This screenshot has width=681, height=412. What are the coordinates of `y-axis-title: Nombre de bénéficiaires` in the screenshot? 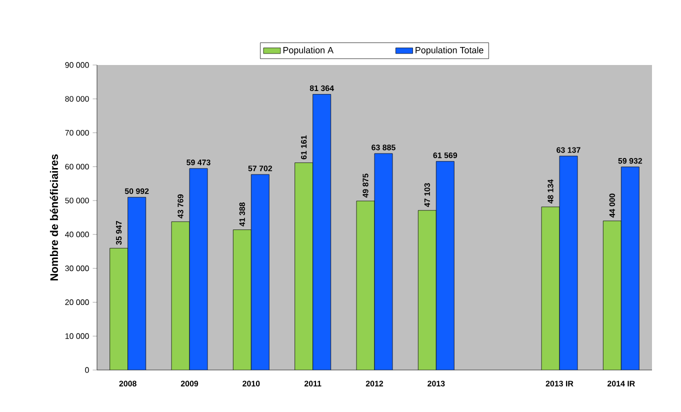 It's located at (54, 217).